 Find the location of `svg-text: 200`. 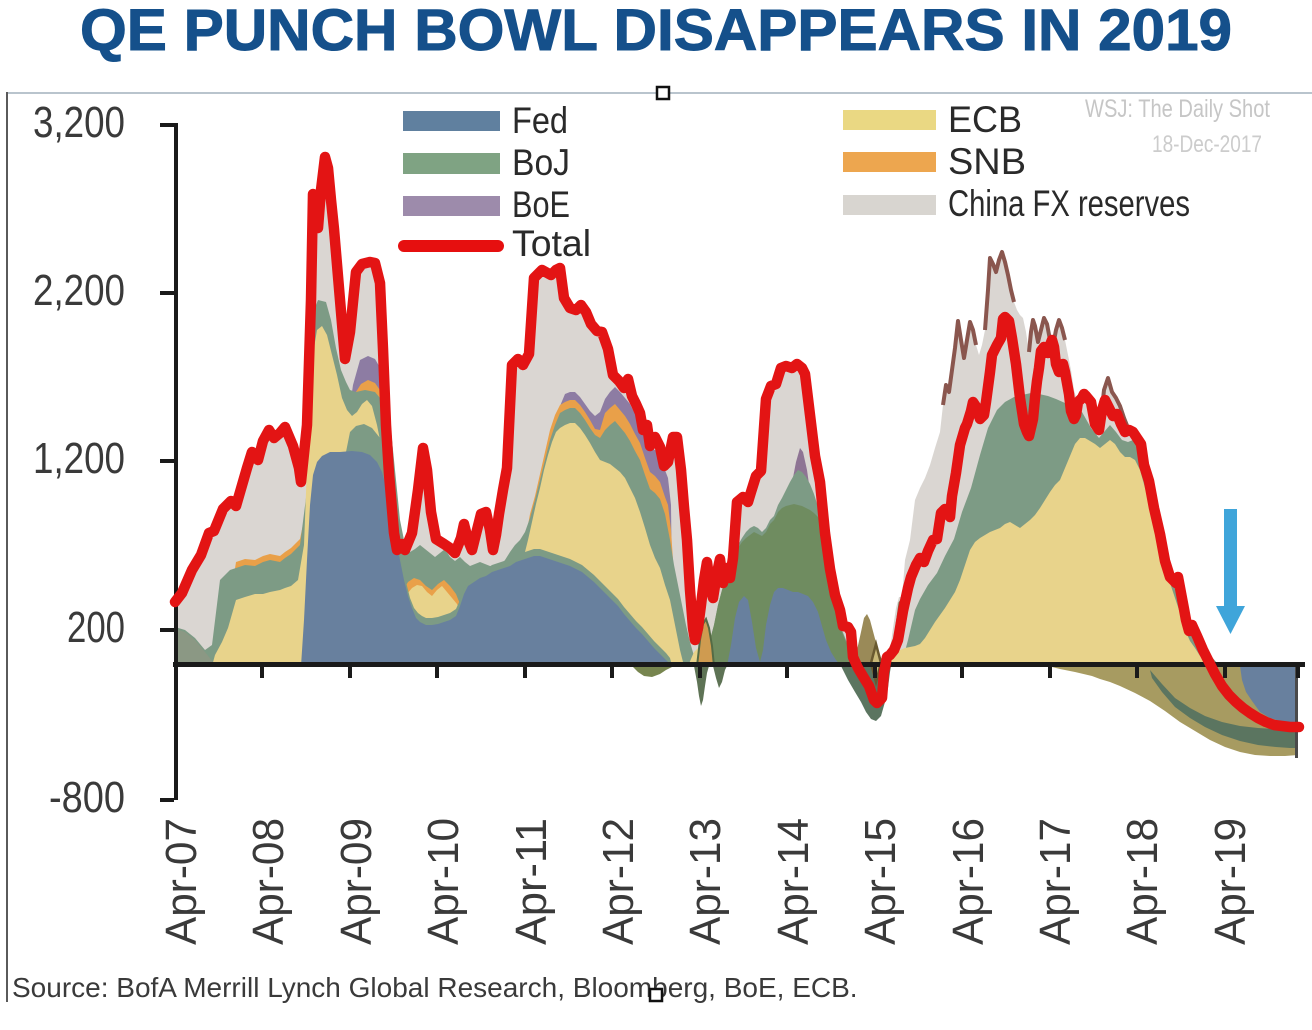

svg-text: 200 is located at coordinates (96, 627).